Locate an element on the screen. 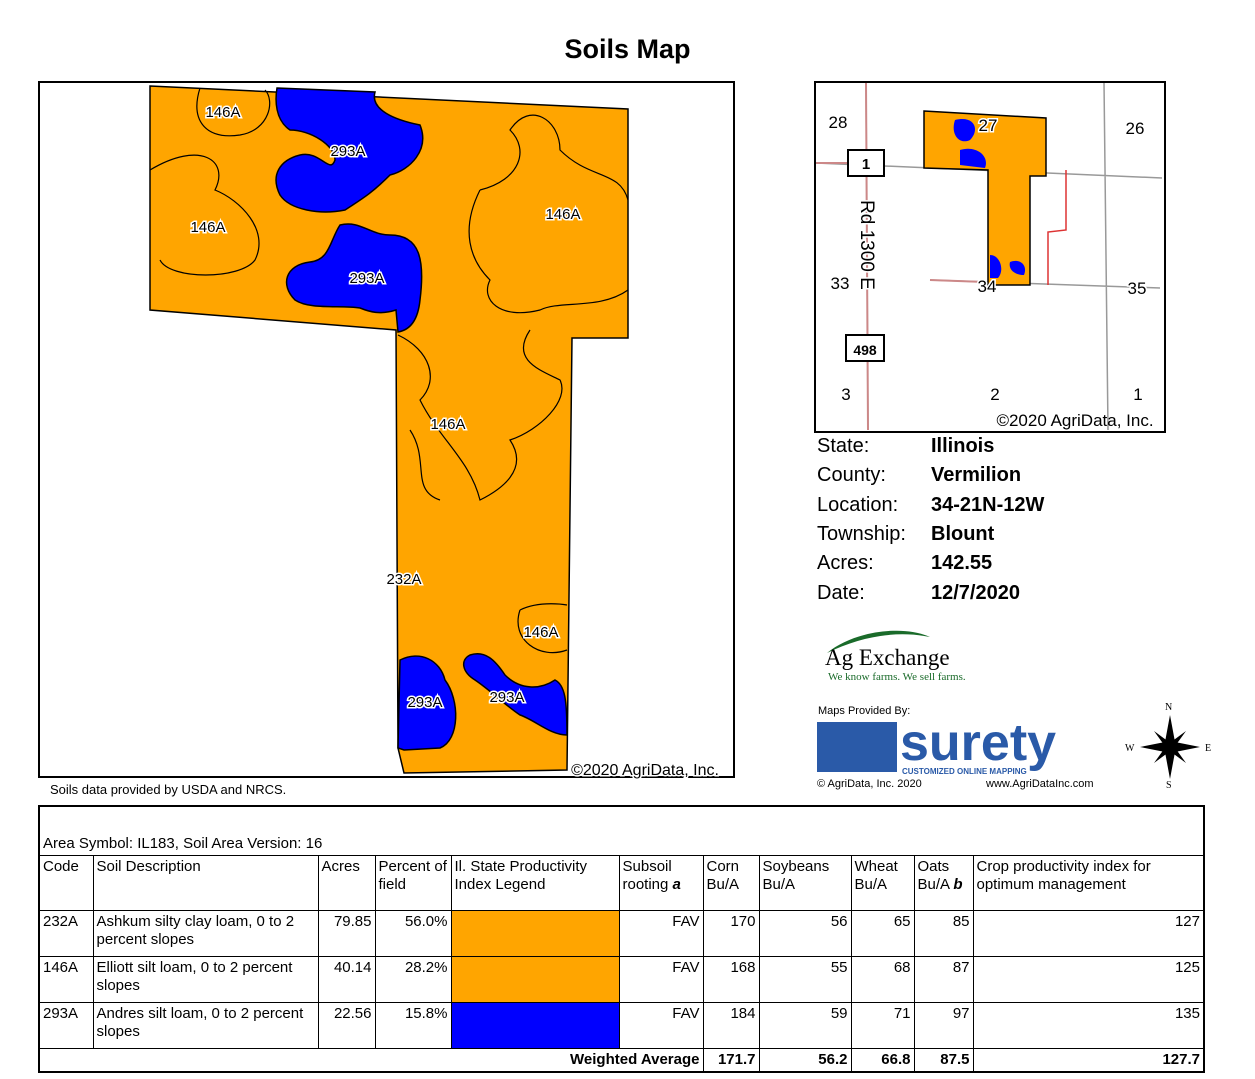 The height and width of the screenshot is (1079, 1255). header-text: Oats Bu/A is located at coordinates (933, 875).